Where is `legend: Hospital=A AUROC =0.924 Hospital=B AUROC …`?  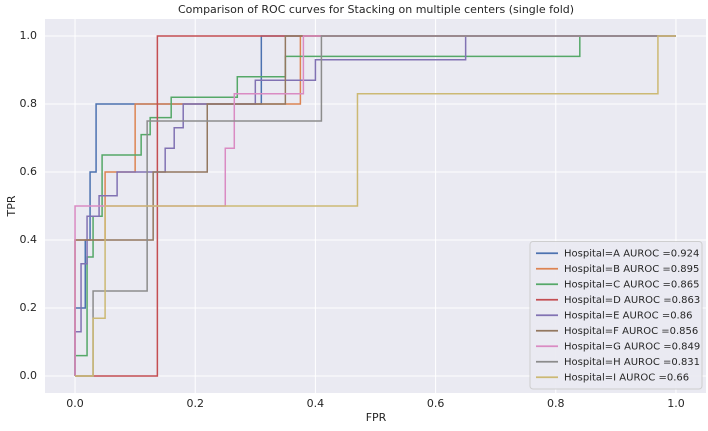
legend: Hospital=A AUROC =0.924 Hospital=B AUROC … is located at coordinates (616, 315).